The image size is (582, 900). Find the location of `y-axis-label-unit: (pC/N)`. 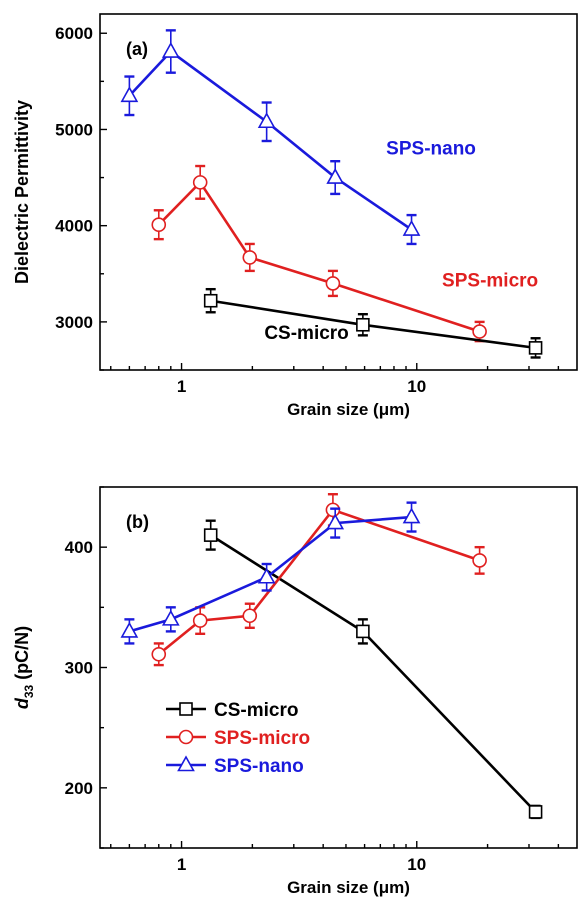

y-axis-label-unit: (pC/N) is located at coordinates (22, 655).